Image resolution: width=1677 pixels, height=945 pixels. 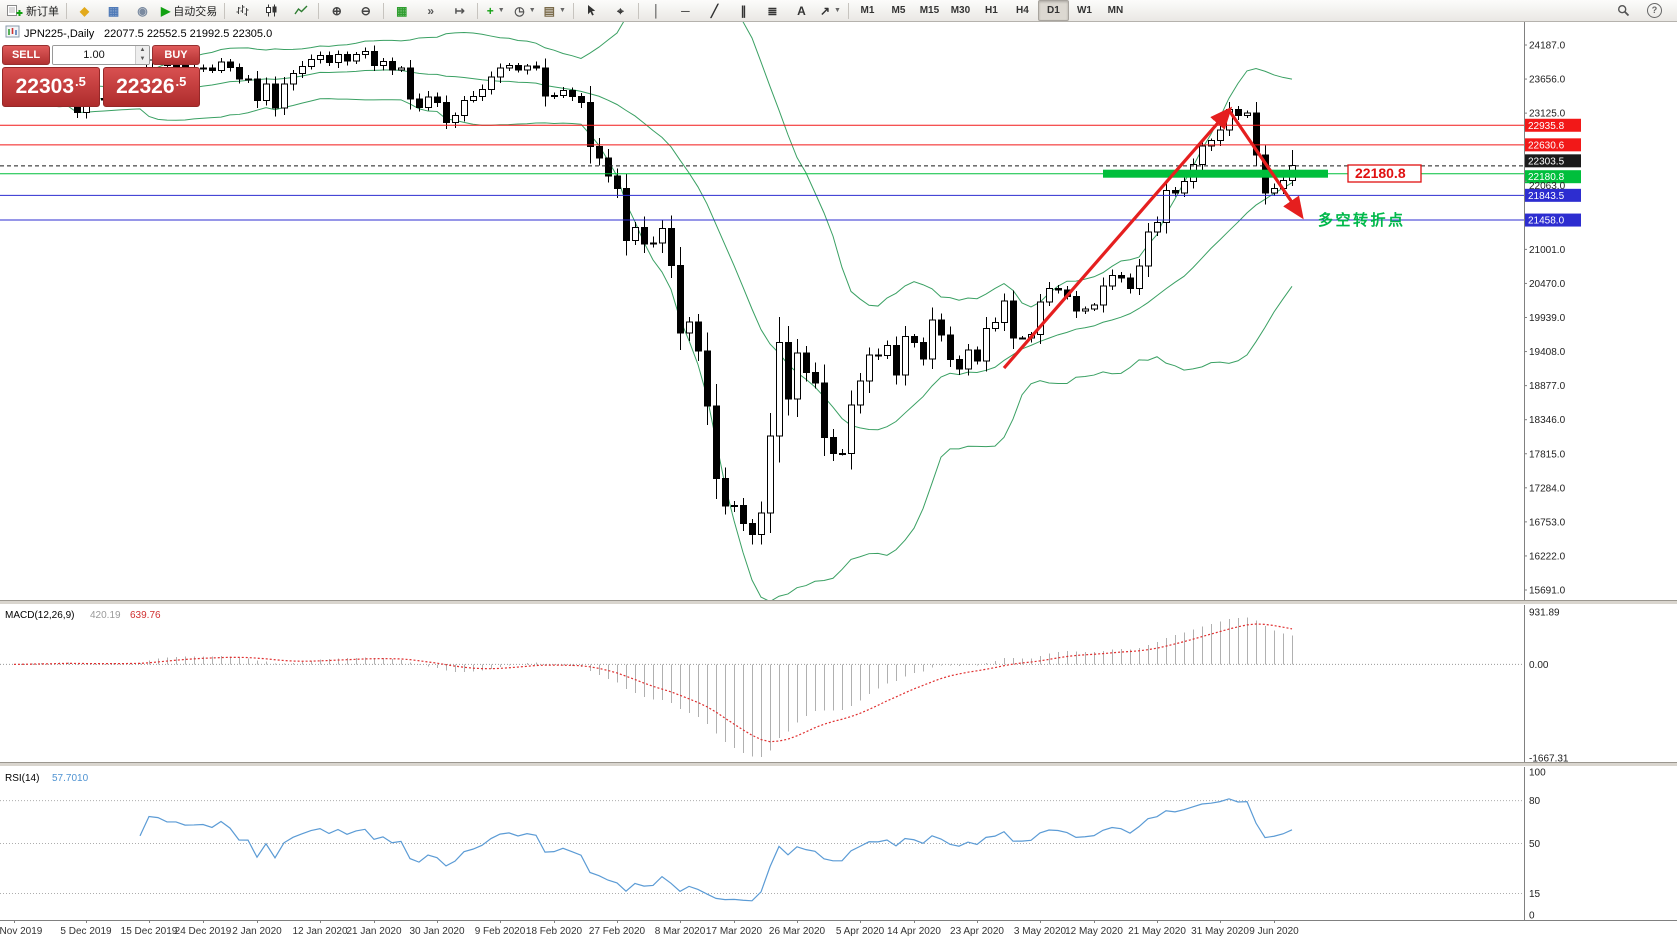 What do you see at coordinates (1547, 284) in the screenshot?
I see `svg-text: 20470.0` at bounding box center [1547, 284].